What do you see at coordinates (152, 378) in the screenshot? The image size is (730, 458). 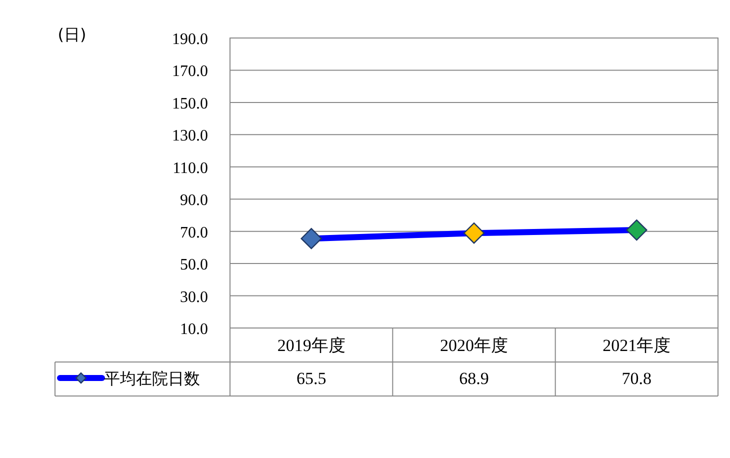 I see `legend-label: 平均在院日数` at bounding box center [152, 378].